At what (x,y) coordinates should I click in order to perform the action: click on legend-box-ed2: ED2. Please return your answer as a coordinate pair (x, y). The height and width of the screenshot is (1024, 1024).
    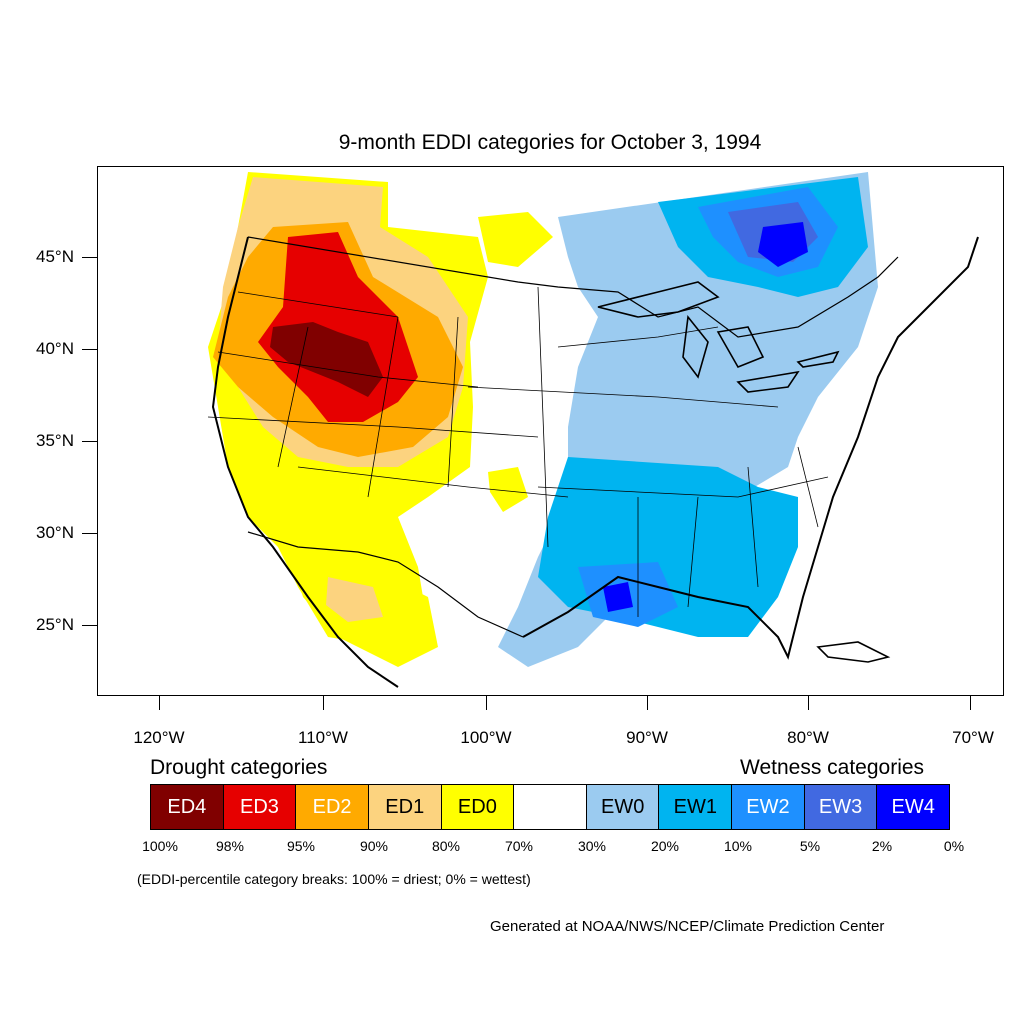
    Looking at the image, I should click on (332, 807).